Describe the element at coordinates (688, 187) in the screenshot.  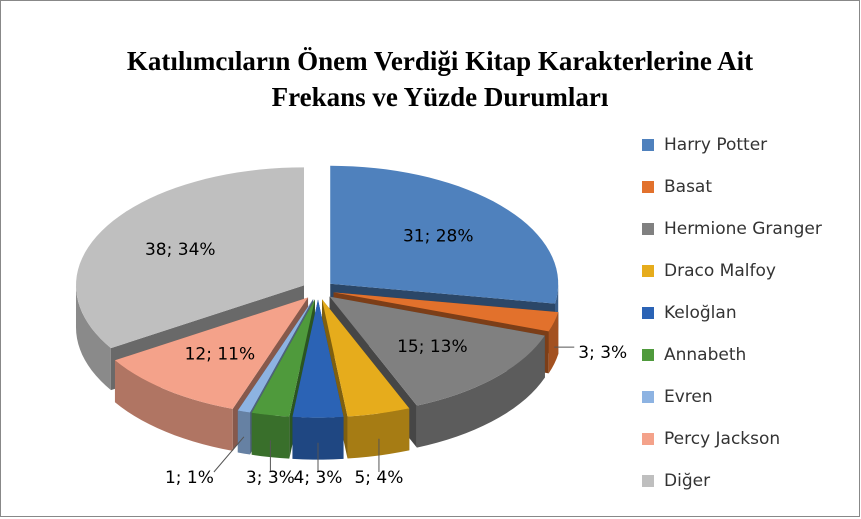
I see `legend-label: Basat` at that location.